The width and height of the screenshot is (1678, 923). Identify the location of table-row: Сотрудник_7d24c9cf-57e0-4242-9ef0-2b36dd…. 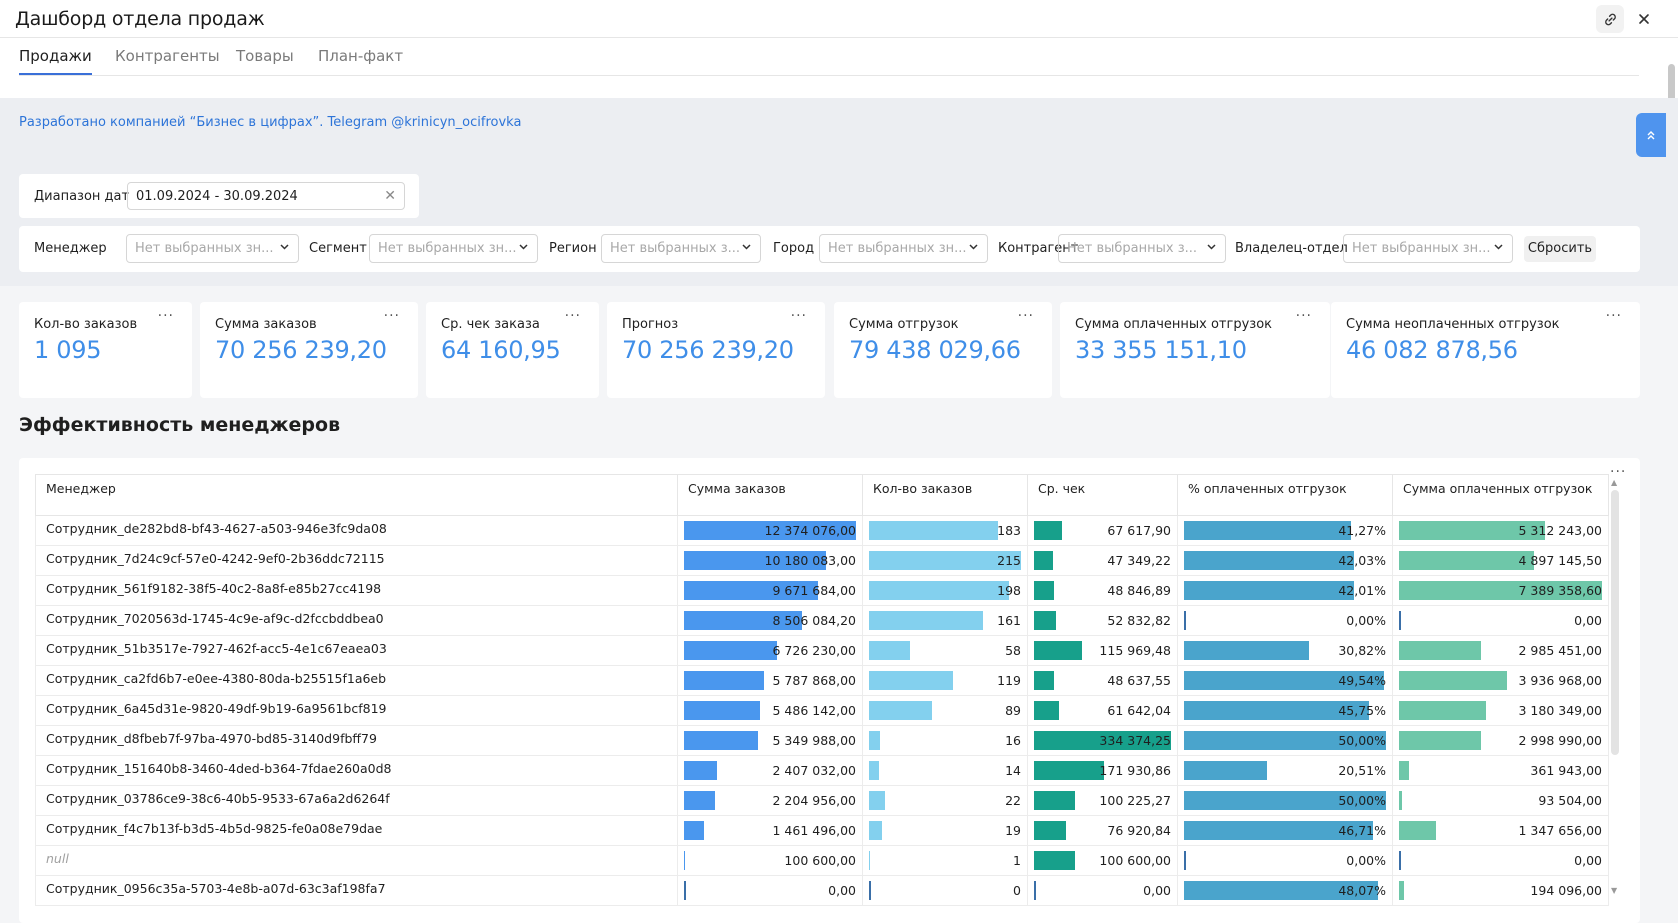
(822, 560).